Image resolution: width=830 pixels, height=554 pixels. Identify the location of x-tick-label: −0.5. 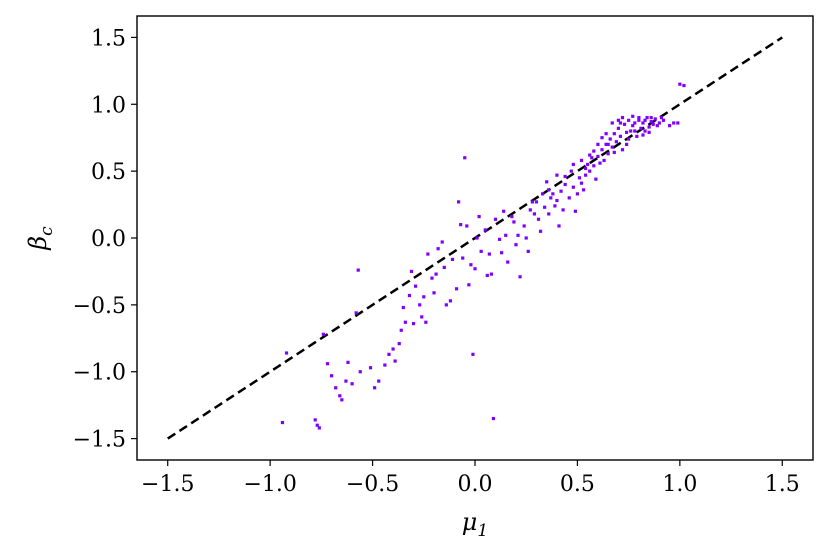
(372, 484).